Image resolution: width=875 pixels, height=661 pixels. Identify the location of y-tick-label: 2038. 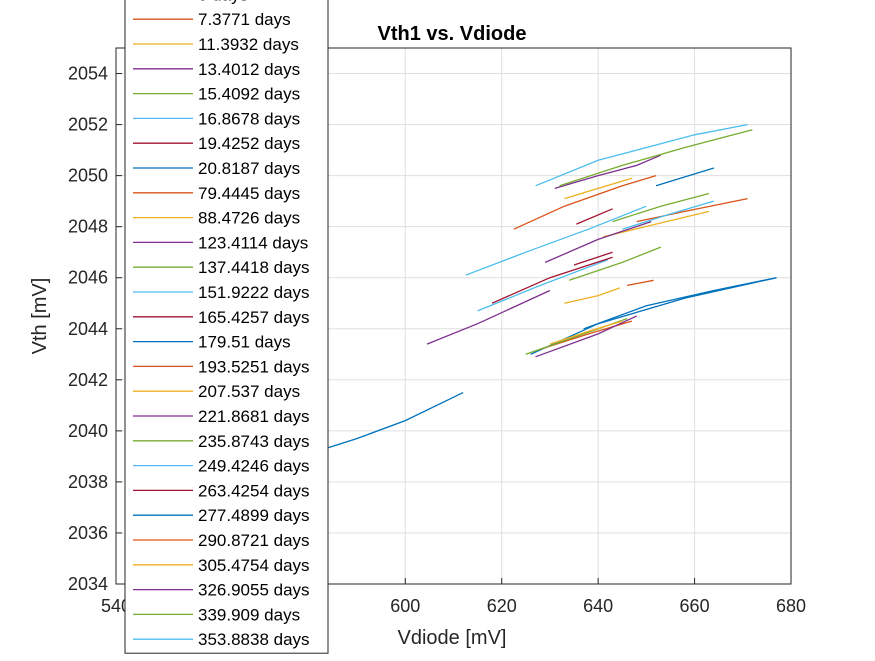
(88, 482).